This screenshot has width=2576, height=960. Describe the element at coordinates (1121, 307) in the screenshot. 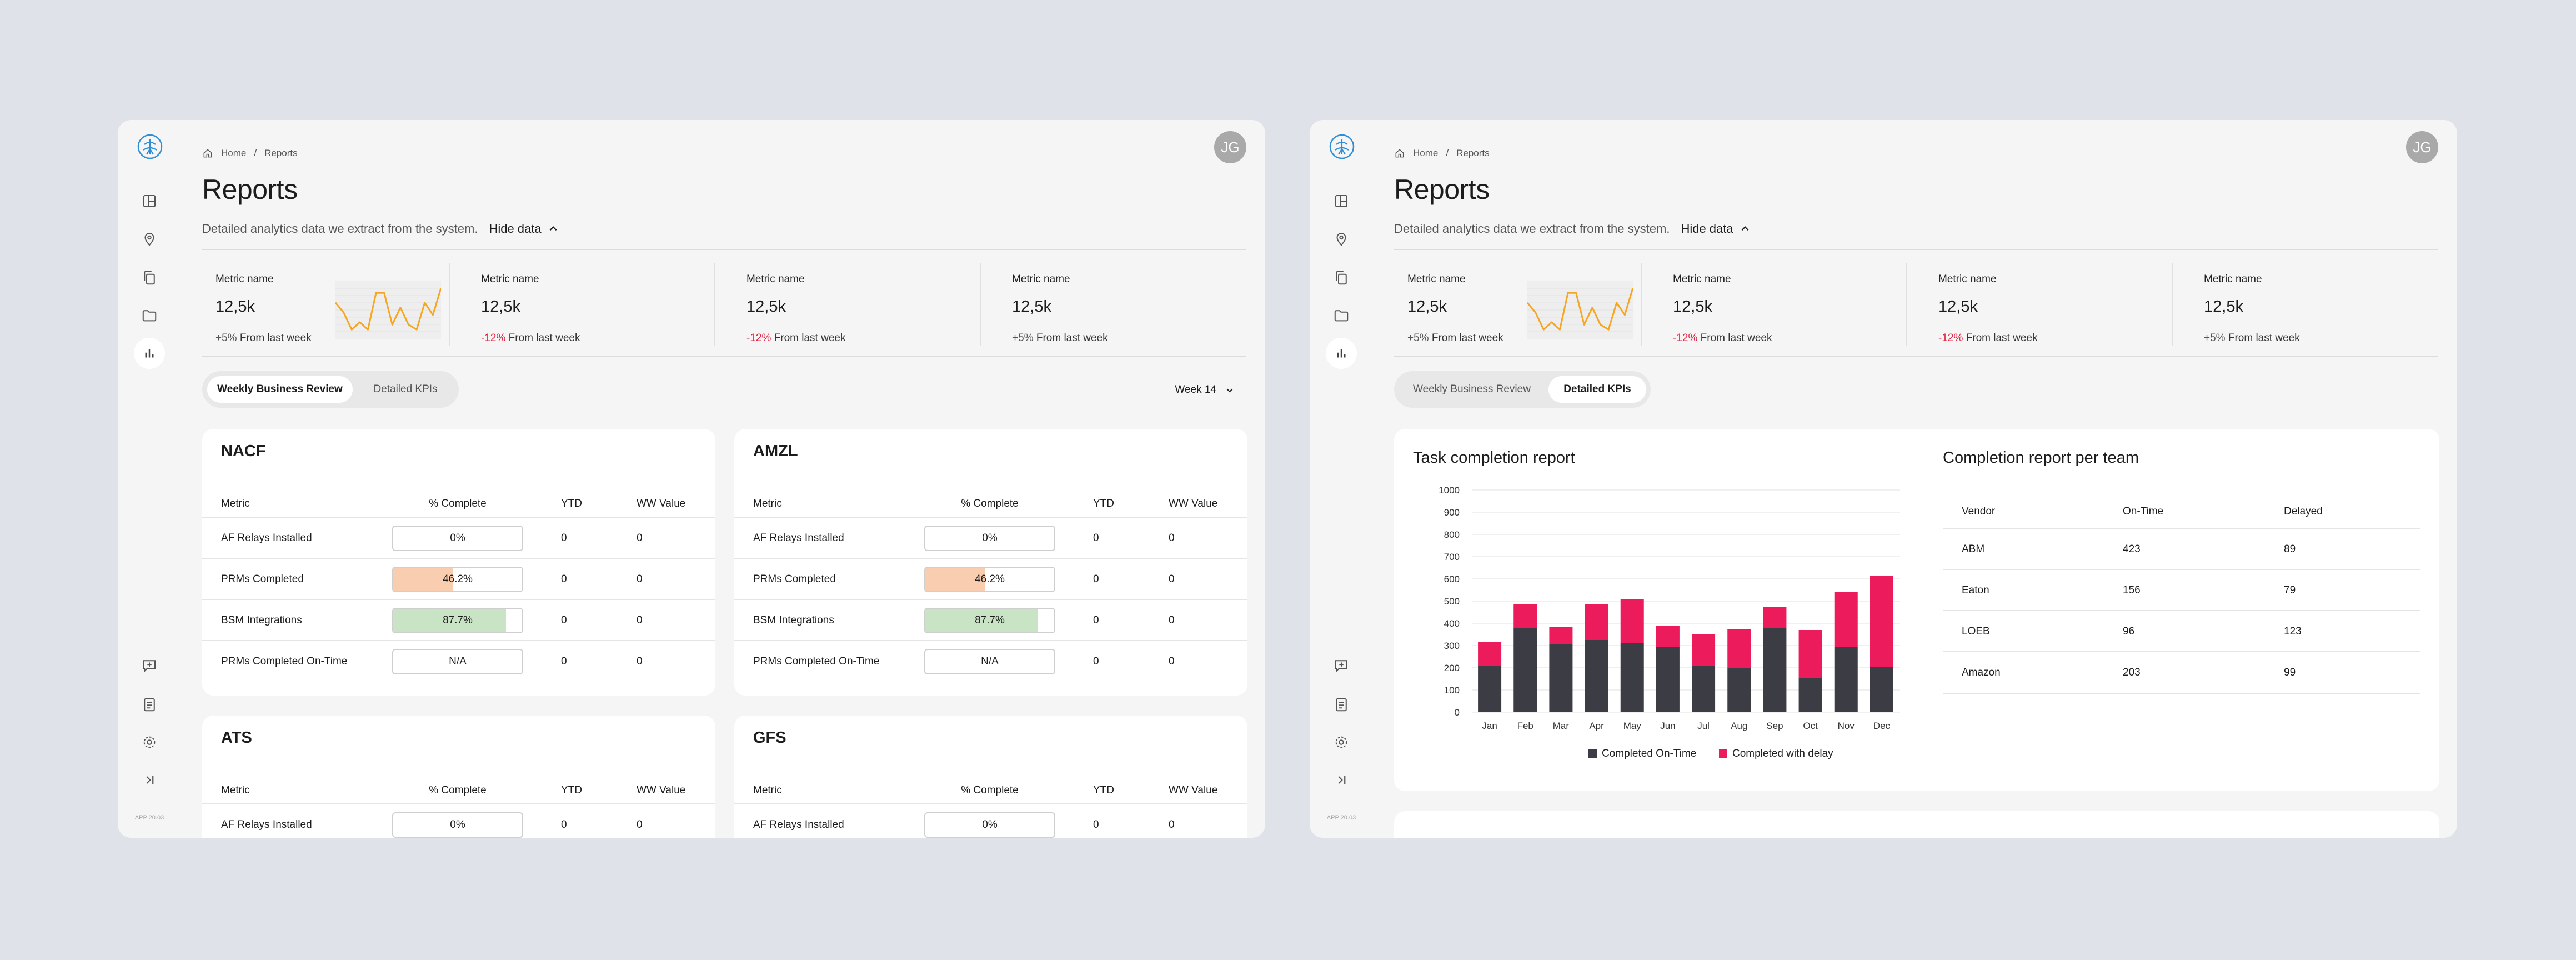

I see `metric-card: Metric name 12,5k +5% From last week` at that location.